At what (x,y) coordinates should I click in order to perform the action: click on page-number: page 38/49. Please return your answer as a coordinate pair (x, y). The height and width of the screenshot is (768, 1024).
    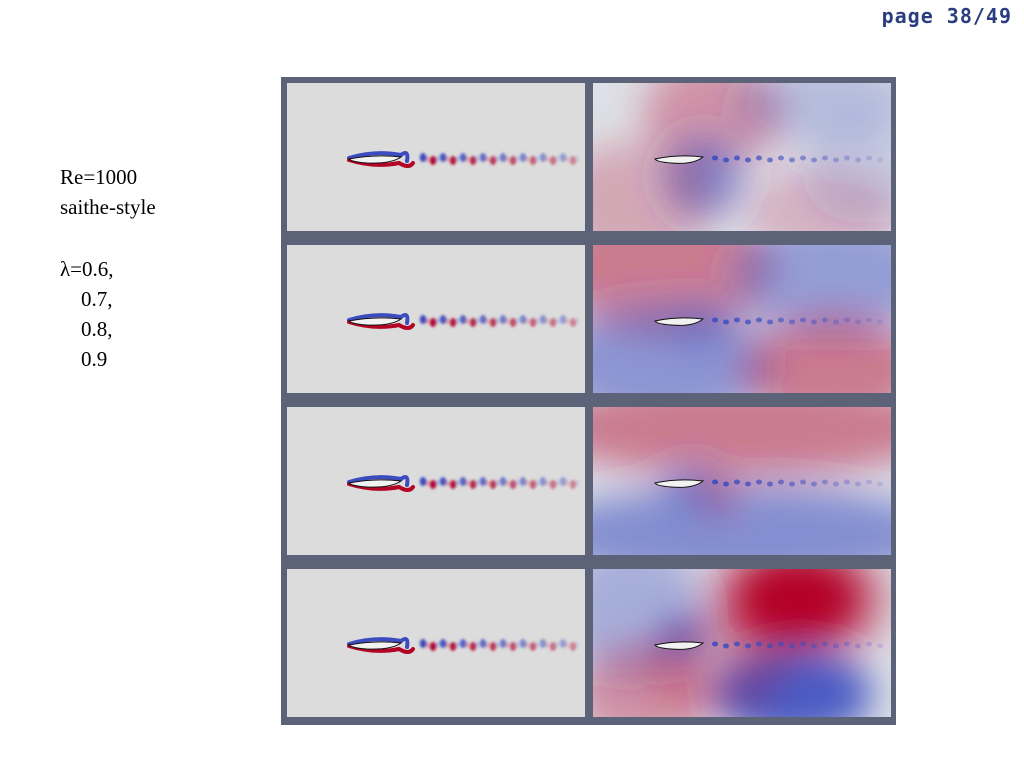
    Looking at the image, I should click on (946, 16).